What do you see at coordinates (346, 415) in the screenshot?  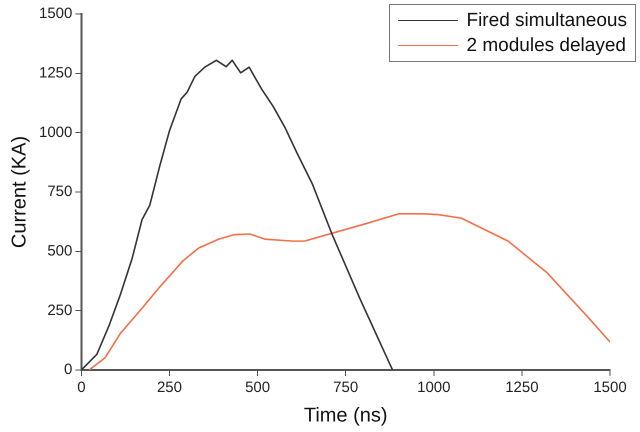 I see `x-axis-title: Time (ns)` at bounding box center [346, 415].